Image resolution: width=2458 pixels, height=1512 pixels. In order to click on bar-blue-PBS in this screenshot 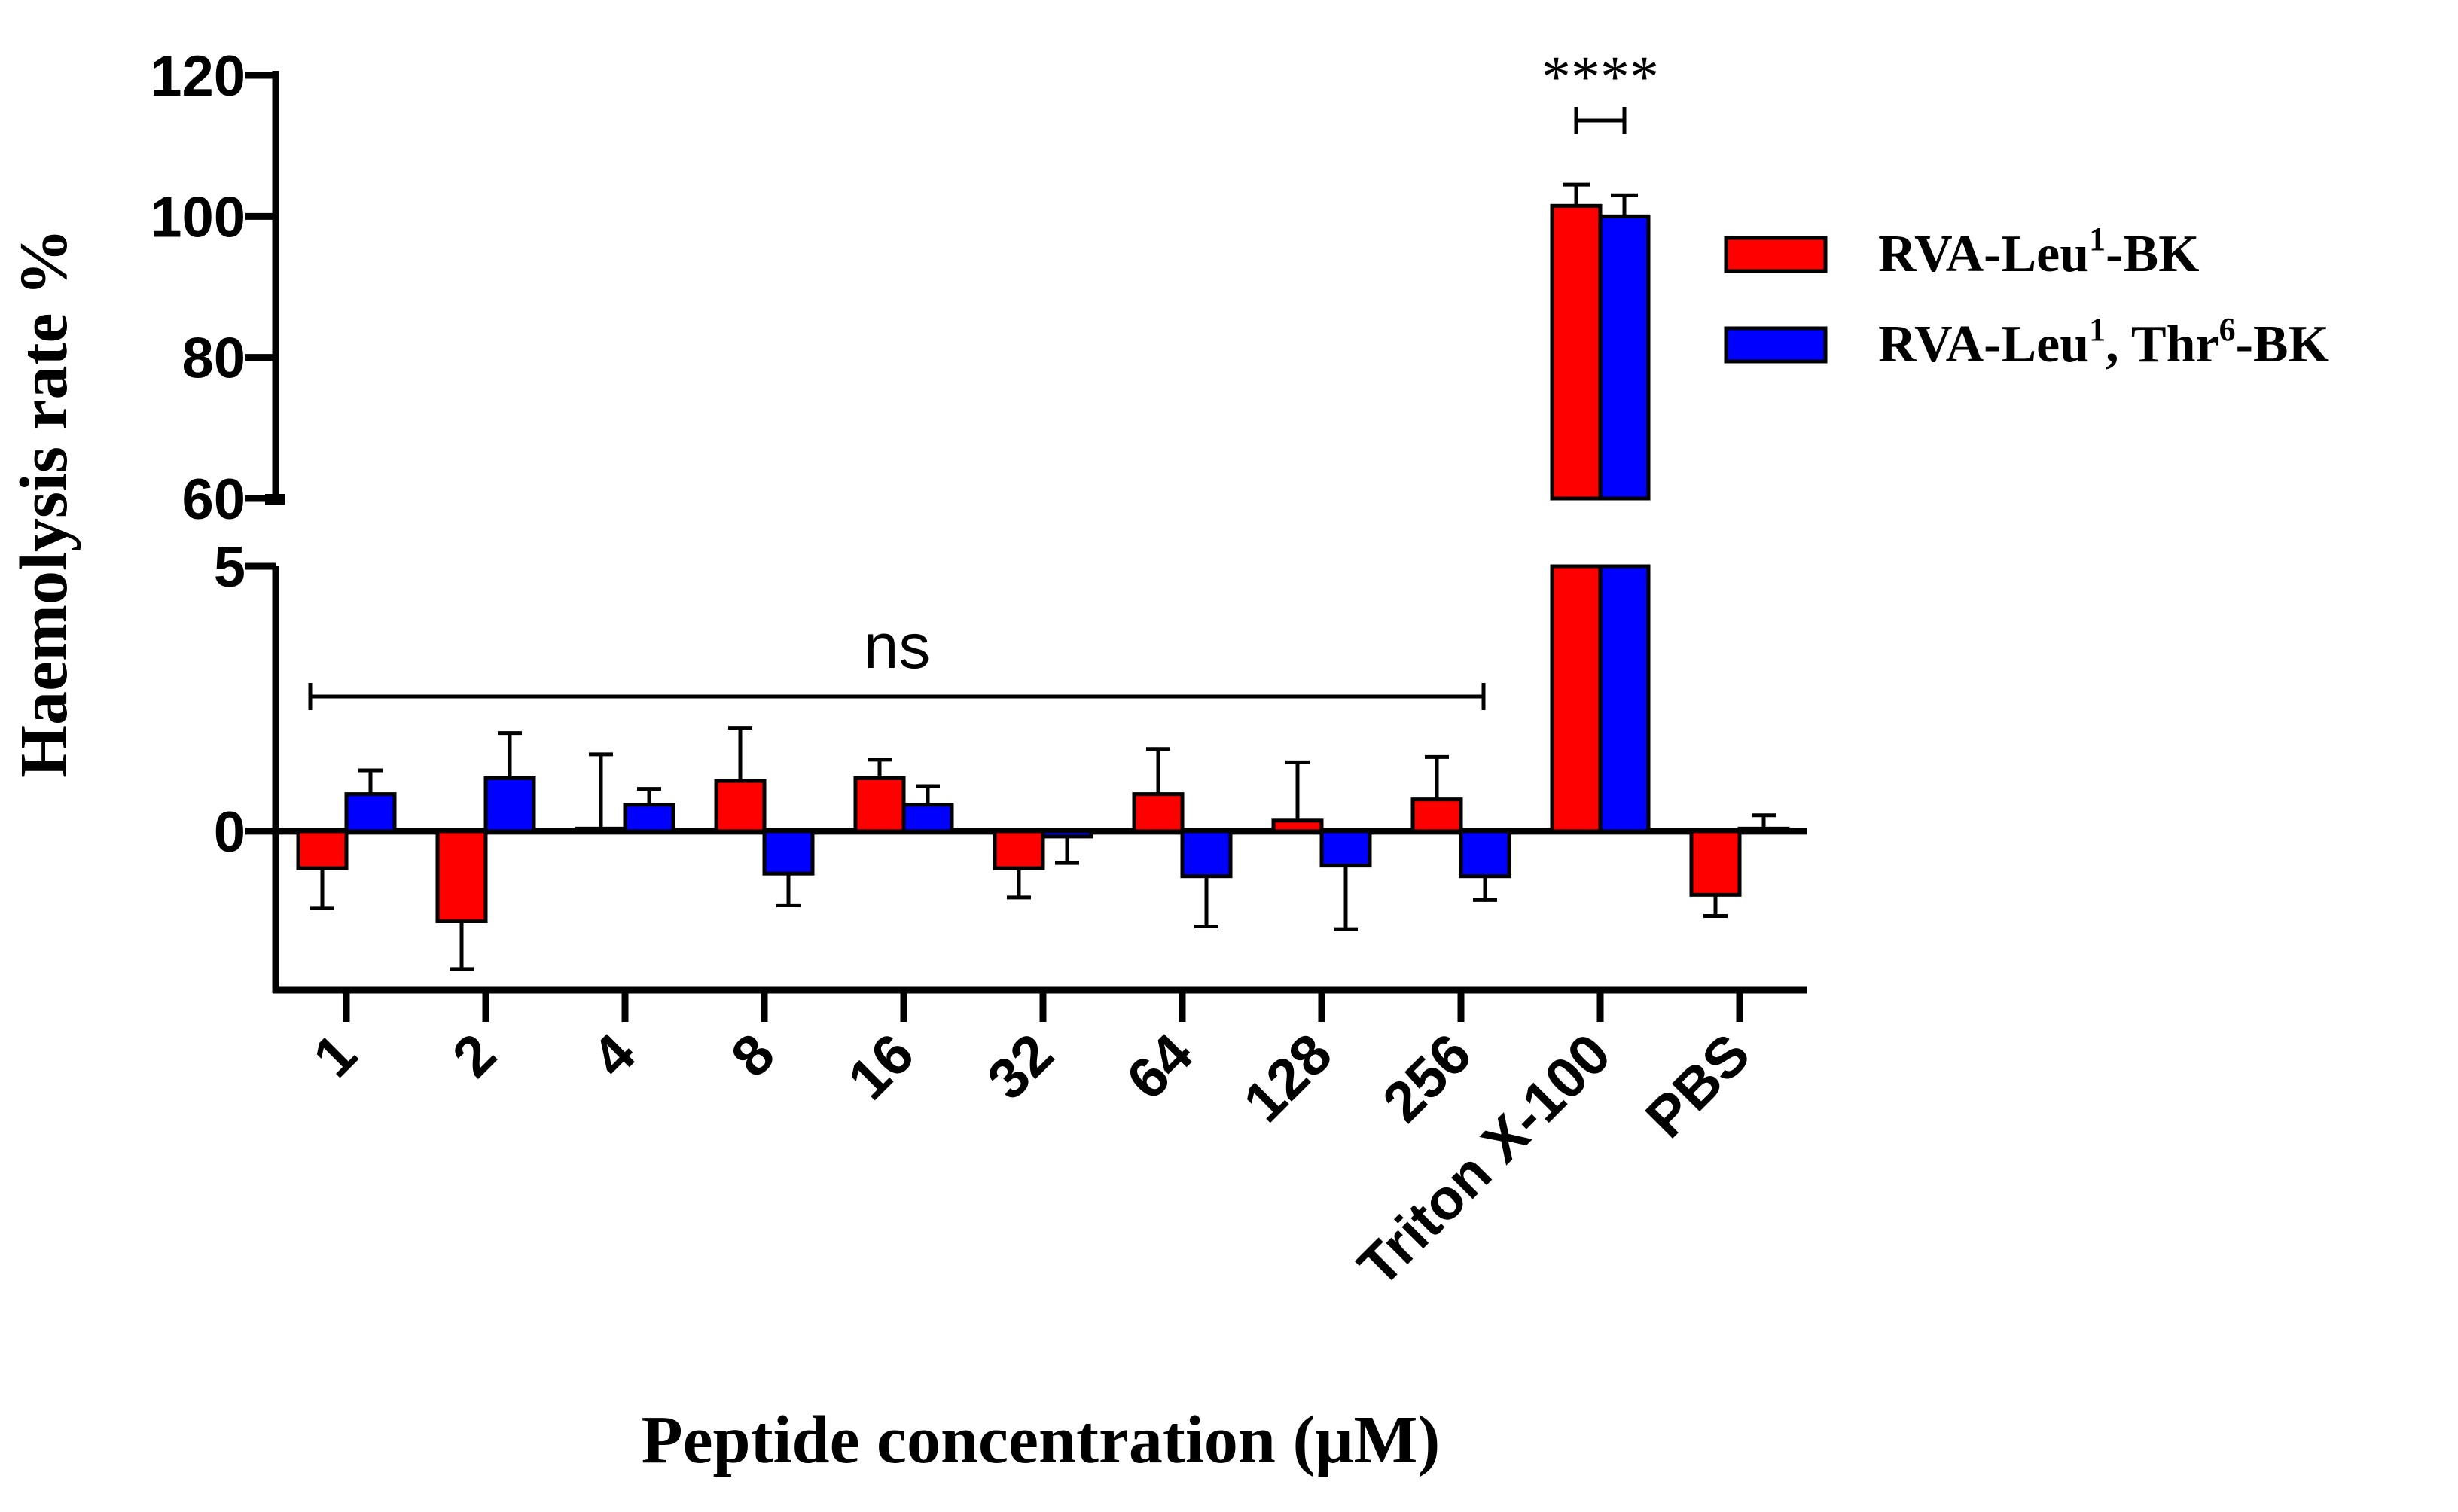, I will do `click(1763, 830)`.